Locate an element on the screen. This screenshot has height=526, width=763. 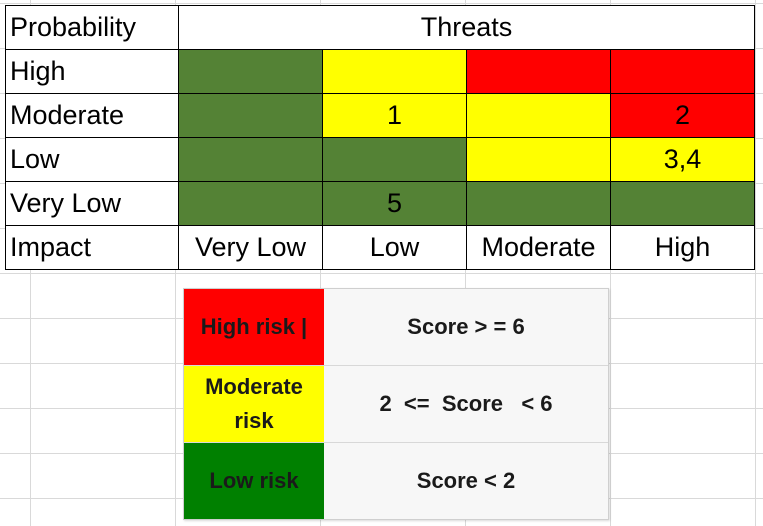
impact-level: High is located at coordinates (682, 247).